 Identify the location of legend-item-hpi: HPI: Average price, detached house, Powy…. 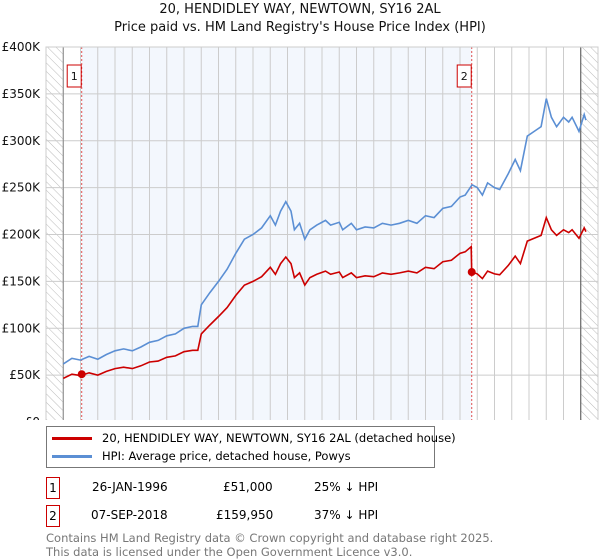
(201, 456).